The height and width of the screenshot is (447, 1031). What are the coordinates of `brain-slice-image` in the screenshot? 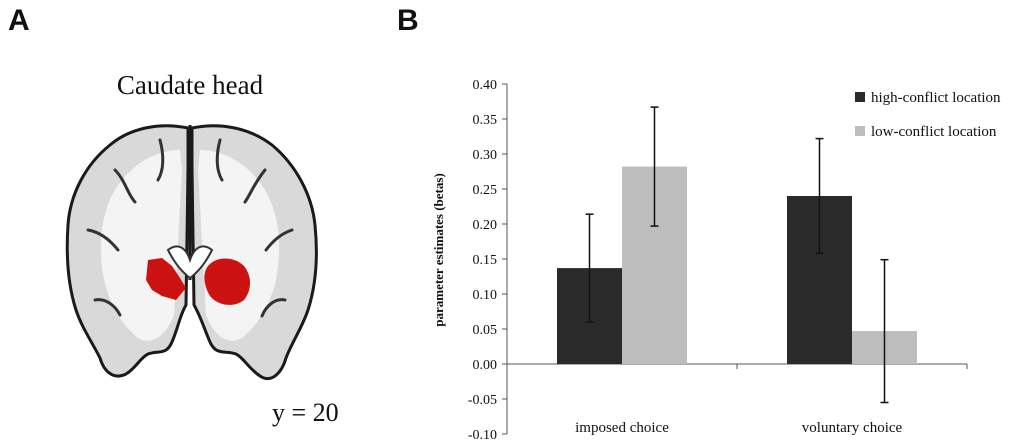 It's located at (191, 252).